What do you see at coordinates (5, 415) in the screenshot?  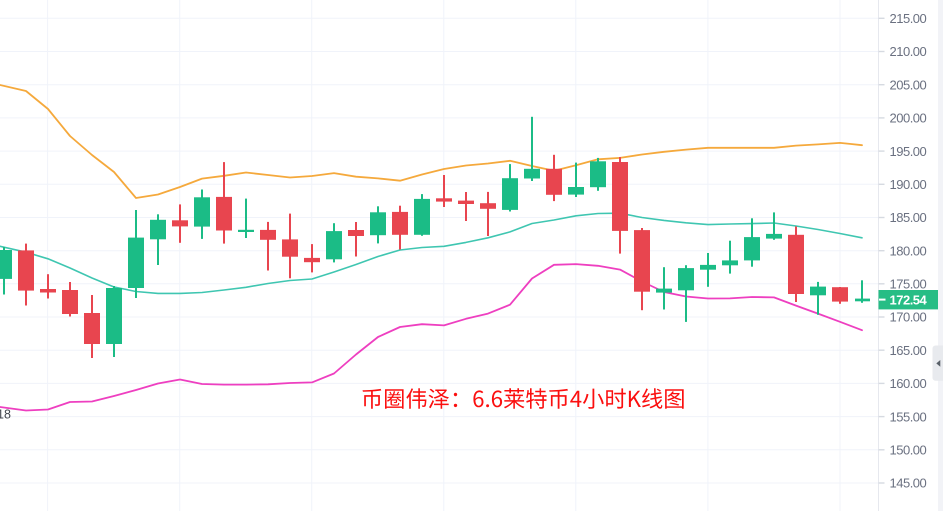 I see `svg-text: 18` at bounding box center [5, 415].